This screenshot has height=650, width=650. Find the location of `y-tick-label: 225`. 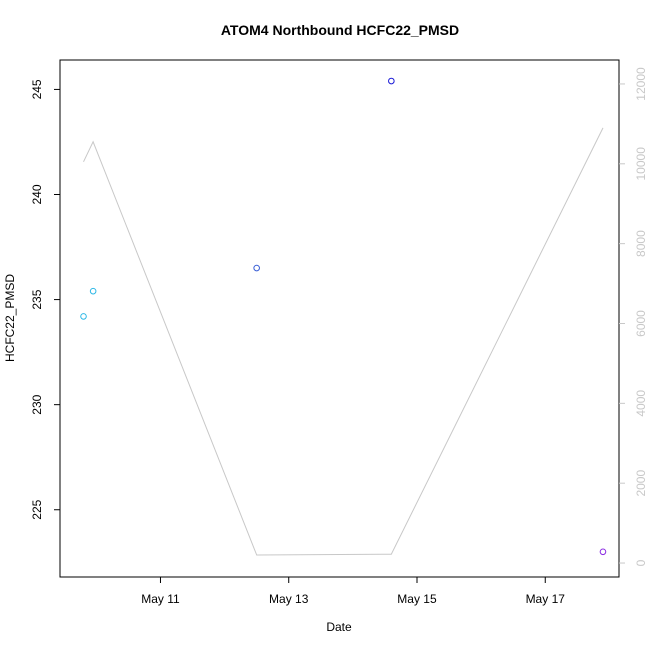

y-tick-label: 225 is located at coordinates (37, 509).